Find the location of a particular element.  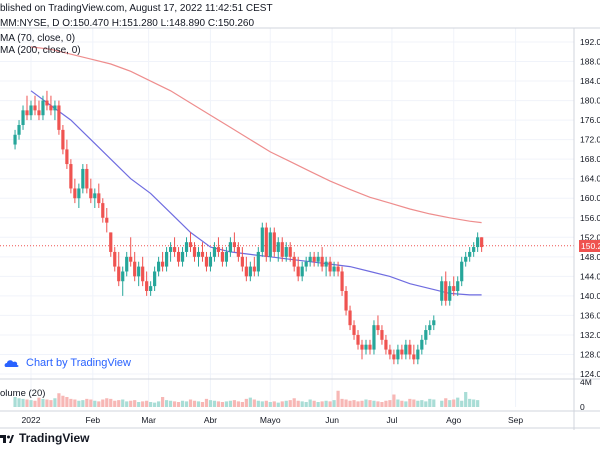

volume-tick-label: 0 is located at coordinates (582, 407).